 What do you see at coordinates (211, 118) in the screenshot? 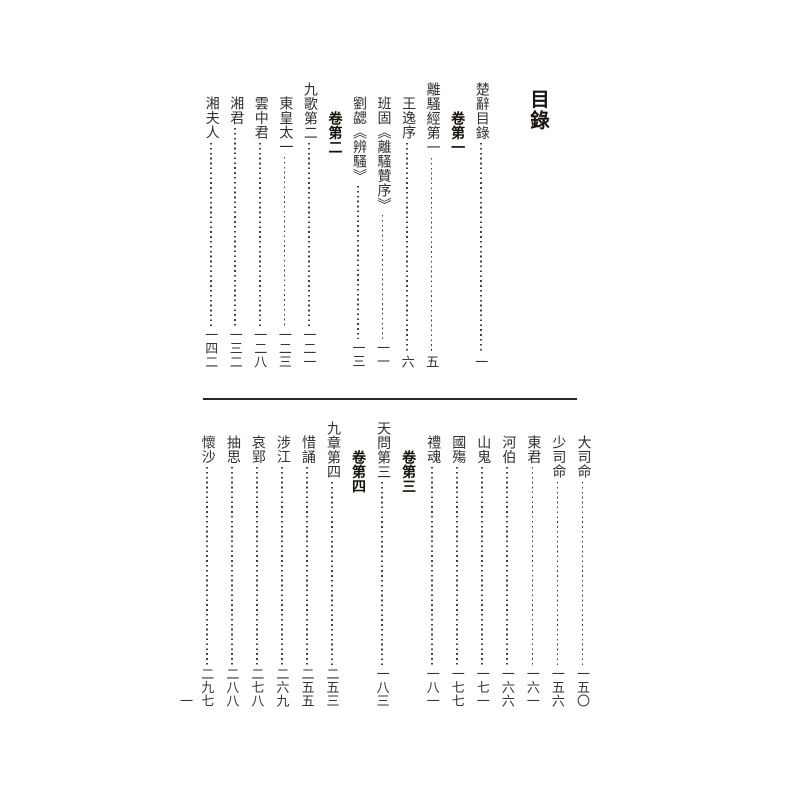
I see `entry-title: 湘夫人` at bounding box center [211, 118].